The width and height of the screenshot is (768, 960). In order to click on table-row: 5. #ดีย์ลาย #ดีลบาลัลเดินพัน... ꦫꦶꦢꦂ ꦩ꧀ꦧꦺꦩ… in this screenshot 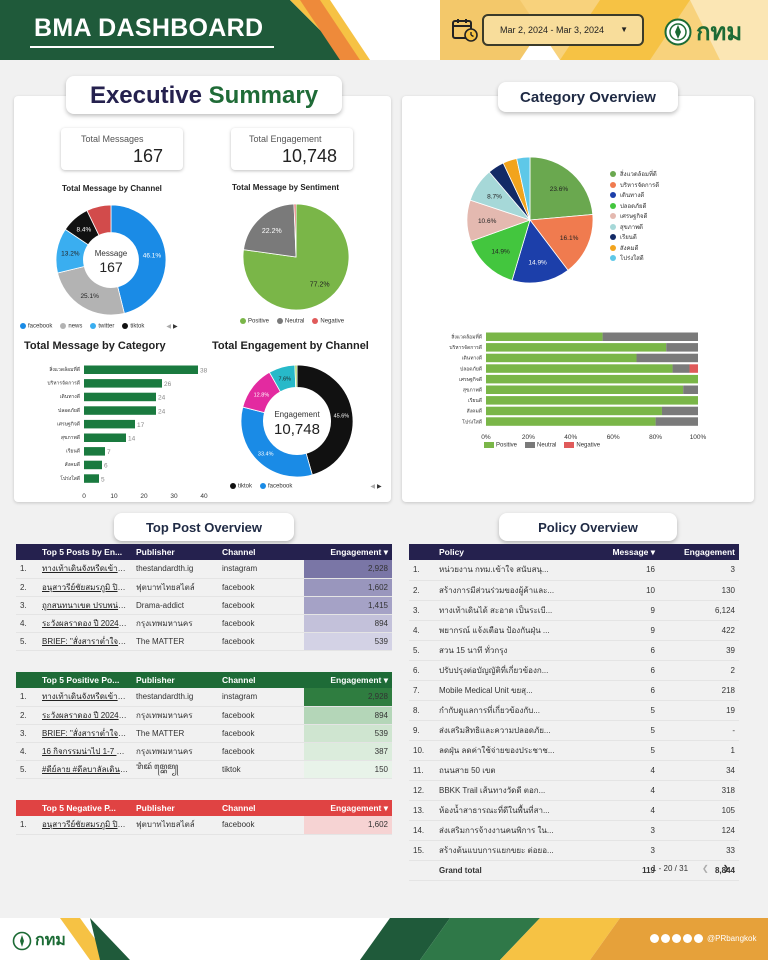, I will do `click(204, 769)`.